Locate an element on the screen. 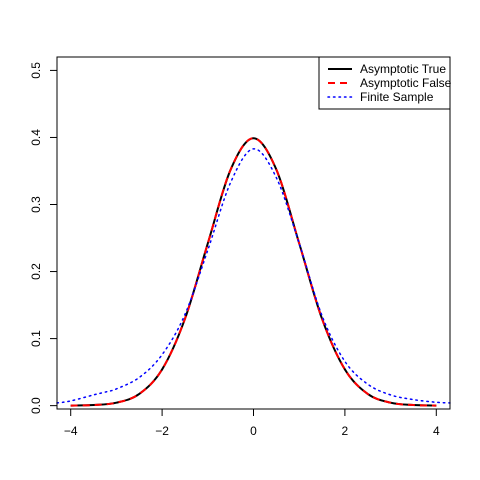 The width and height of the screenshot is (480, 480). y-tick-label: 0.4 is located at coordinates (36, 137).